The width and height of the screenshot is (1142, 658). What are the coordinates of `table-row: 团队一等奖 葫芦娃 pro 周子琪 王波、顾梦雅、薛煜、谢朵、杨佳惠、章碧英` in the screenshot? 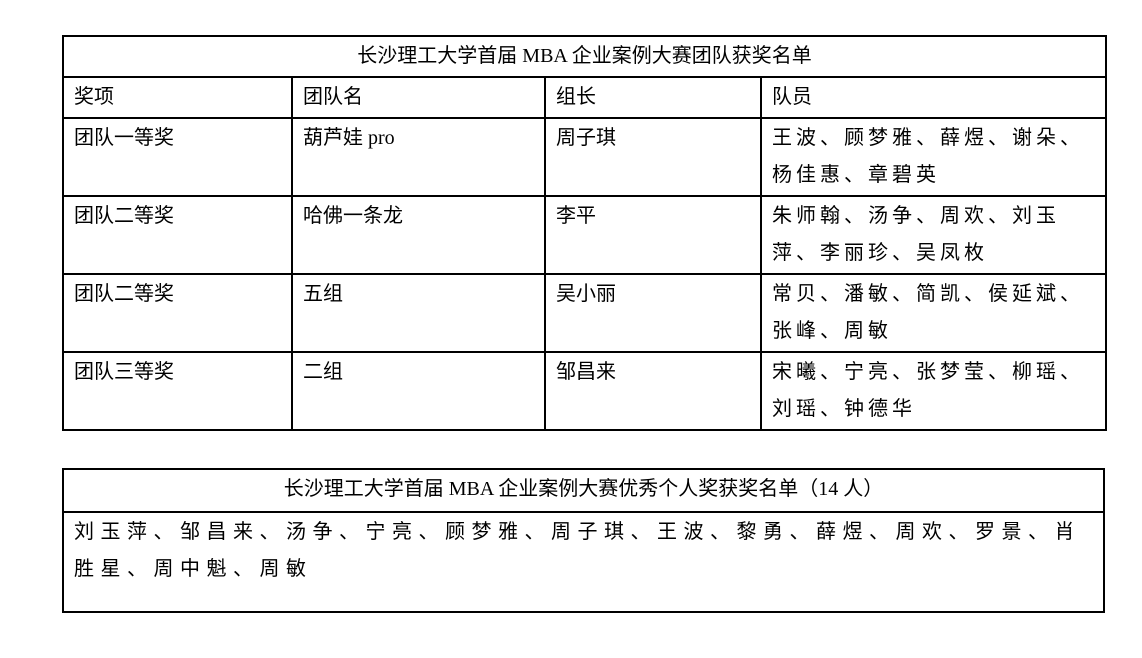 It's located at (585, 157).